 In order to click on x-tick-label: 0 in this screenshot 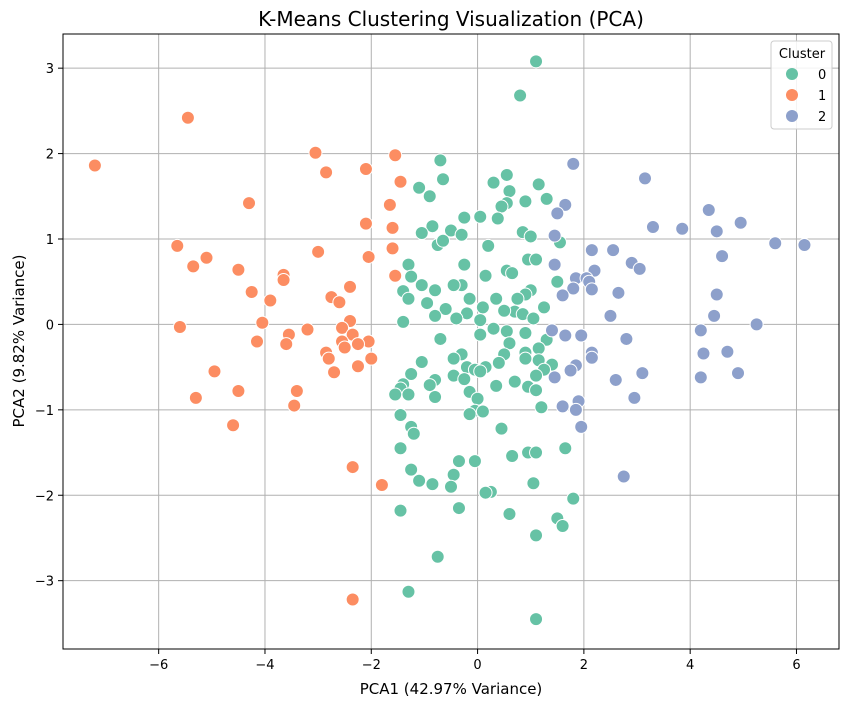, I will do `click(477, 665)`.